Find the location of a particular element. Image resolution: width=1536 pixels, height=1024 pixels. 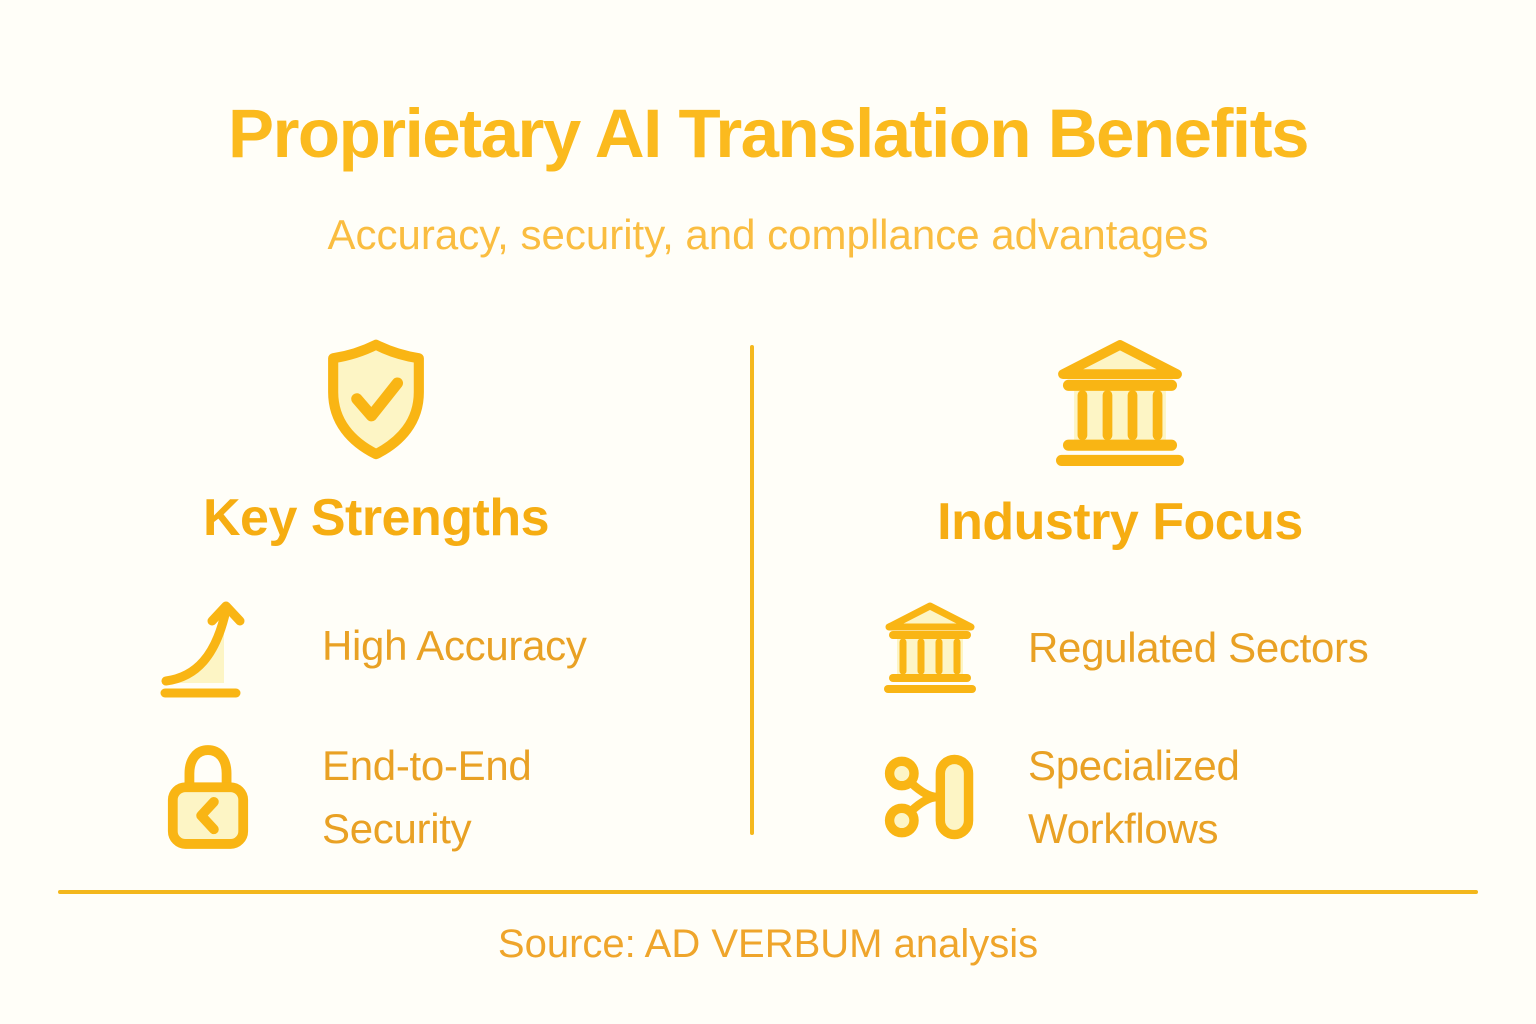

item-label: High Accuracy is located at coordinates (454, 645).